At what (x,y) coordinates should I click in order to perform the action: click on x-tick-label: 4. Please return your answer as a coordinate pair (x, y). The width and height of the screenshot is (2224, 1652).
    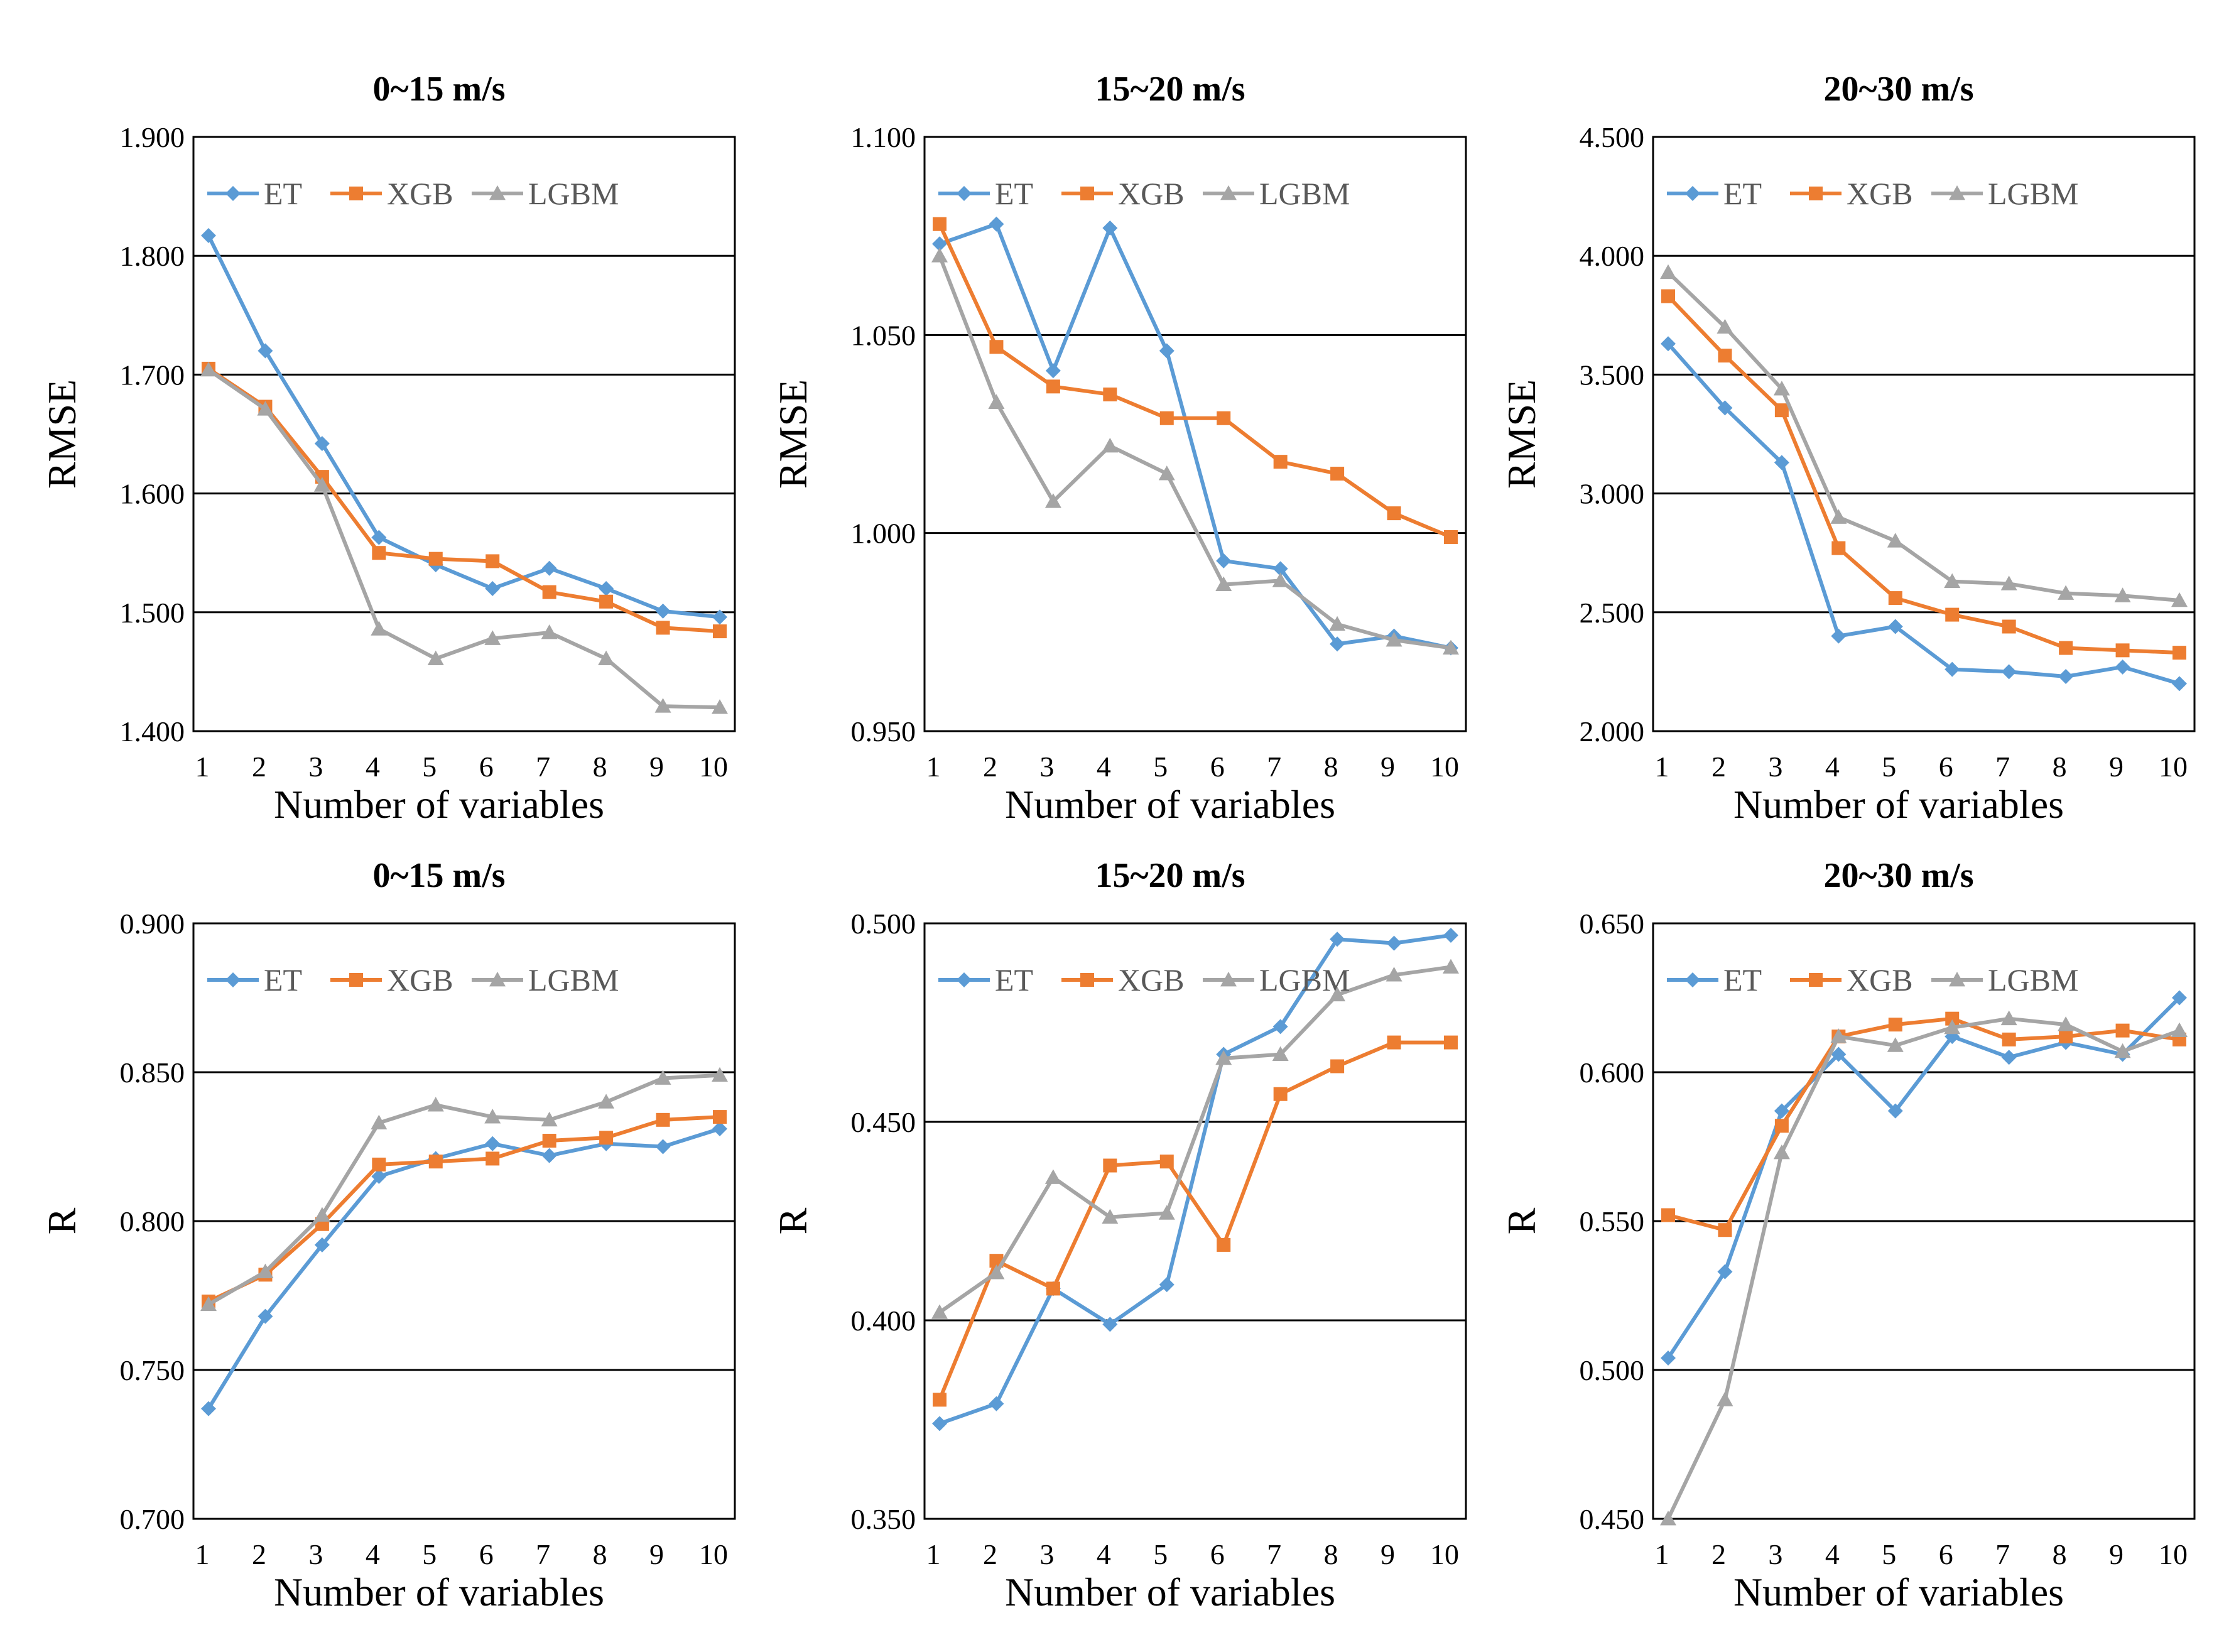
    Looking at the image, I should click on (1104, 767).